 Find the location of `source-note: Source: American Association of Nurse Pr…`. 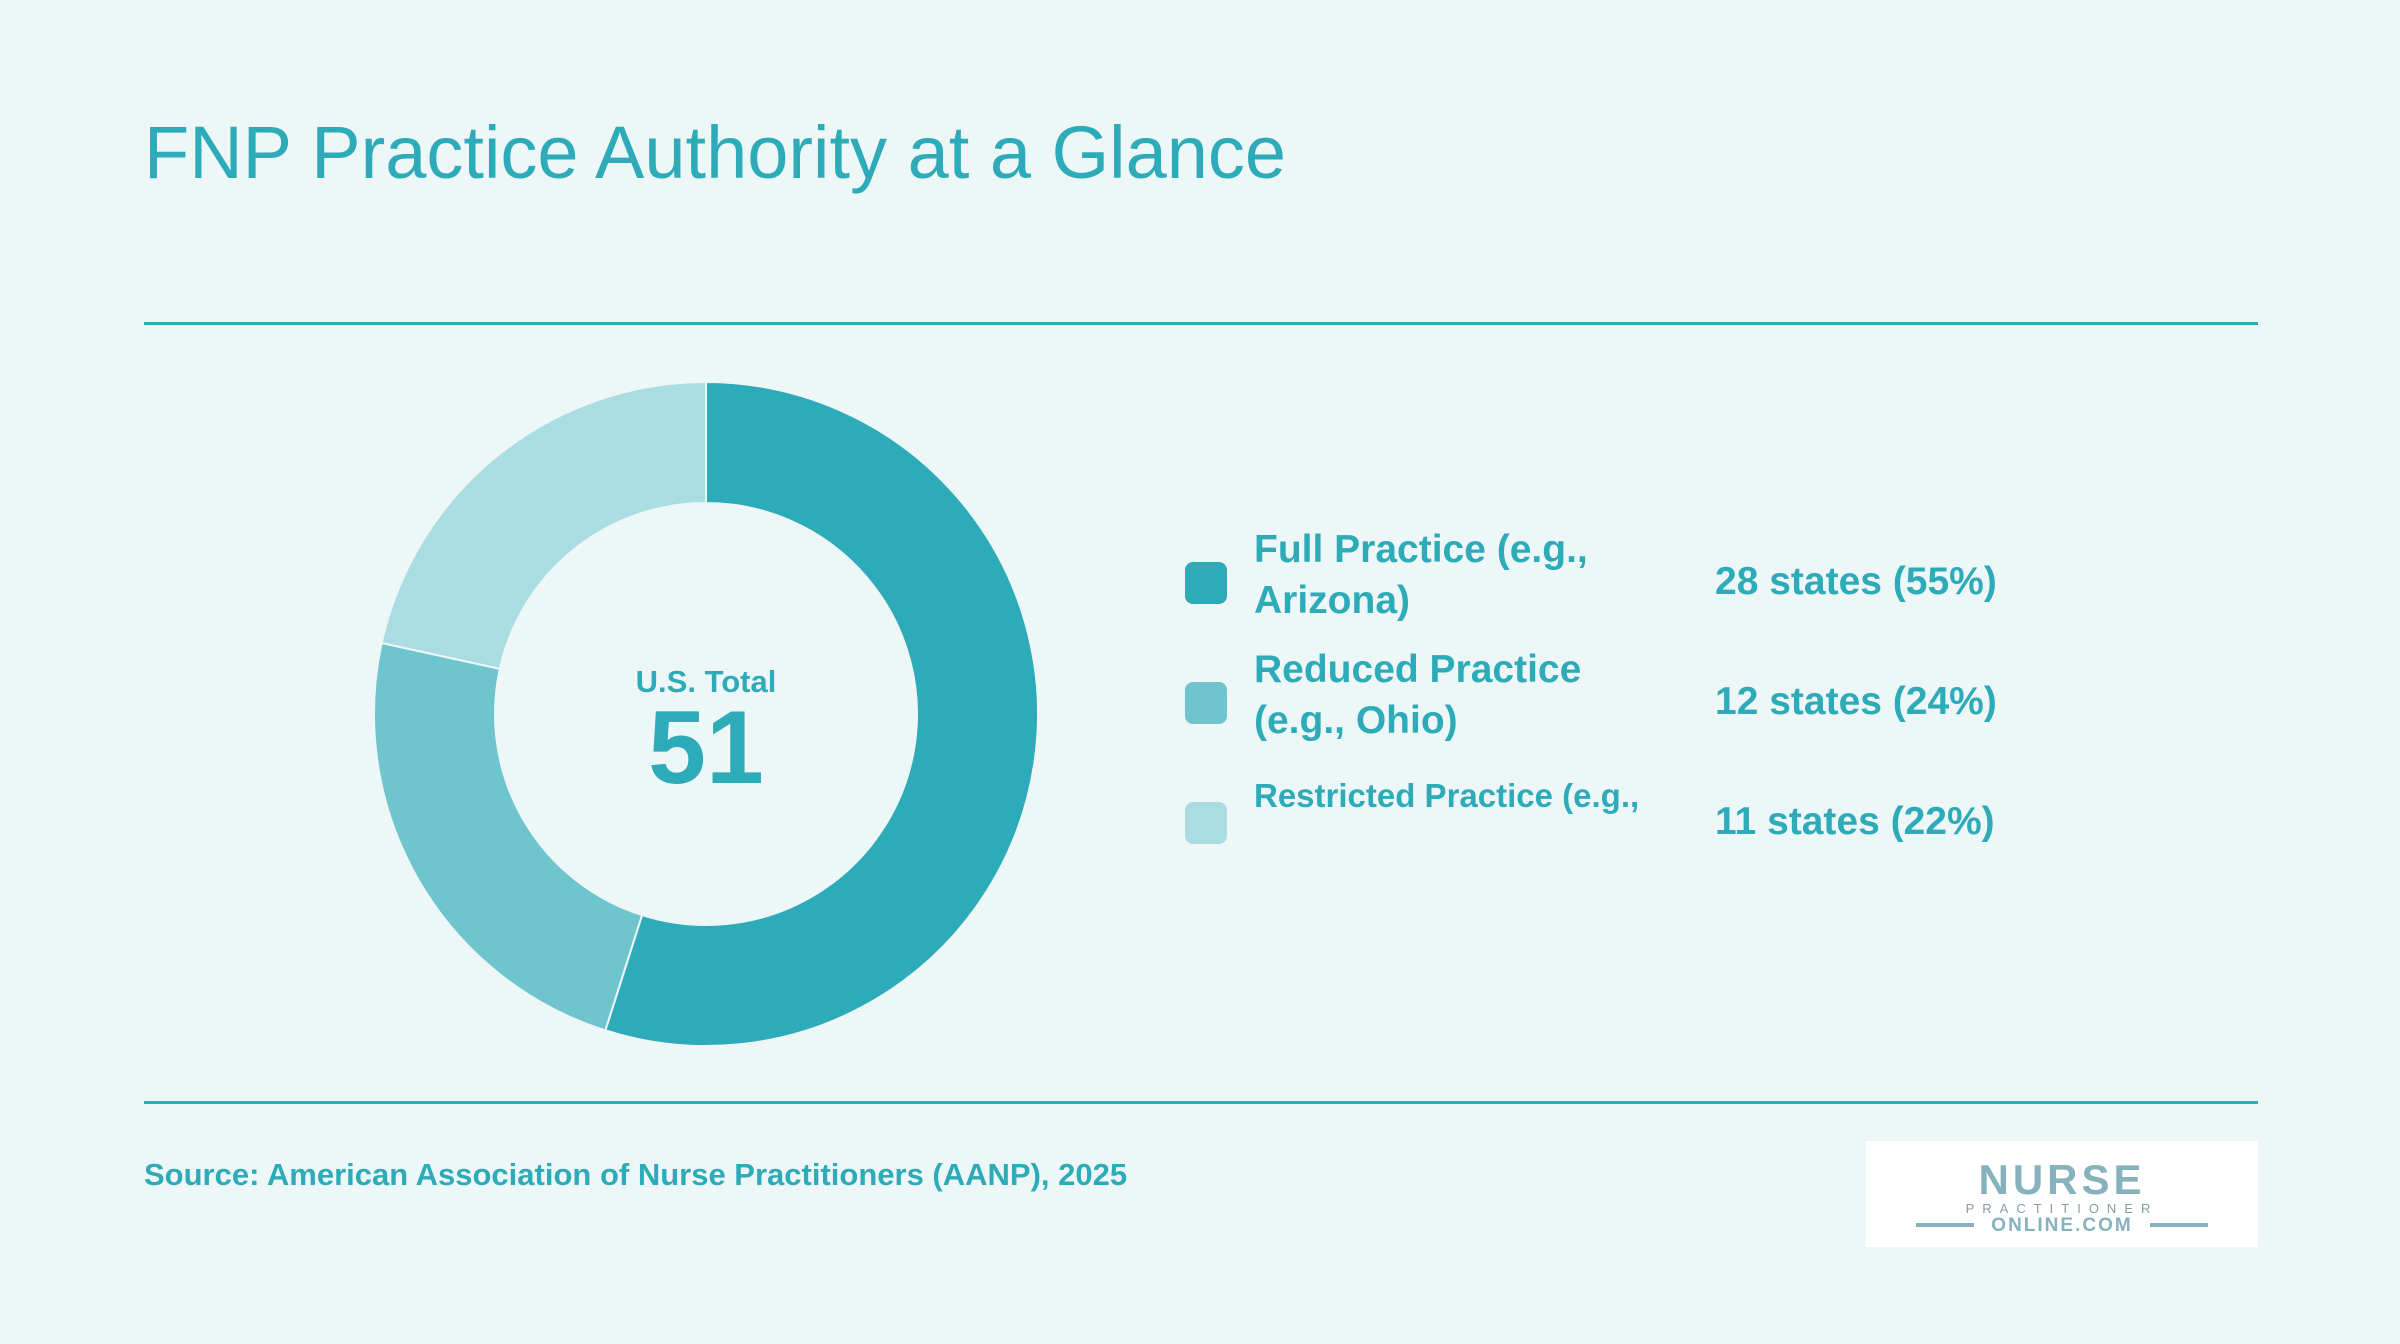

source-note: Source: American Association of Nurse Pr… is located at coordinates (636, 1174).